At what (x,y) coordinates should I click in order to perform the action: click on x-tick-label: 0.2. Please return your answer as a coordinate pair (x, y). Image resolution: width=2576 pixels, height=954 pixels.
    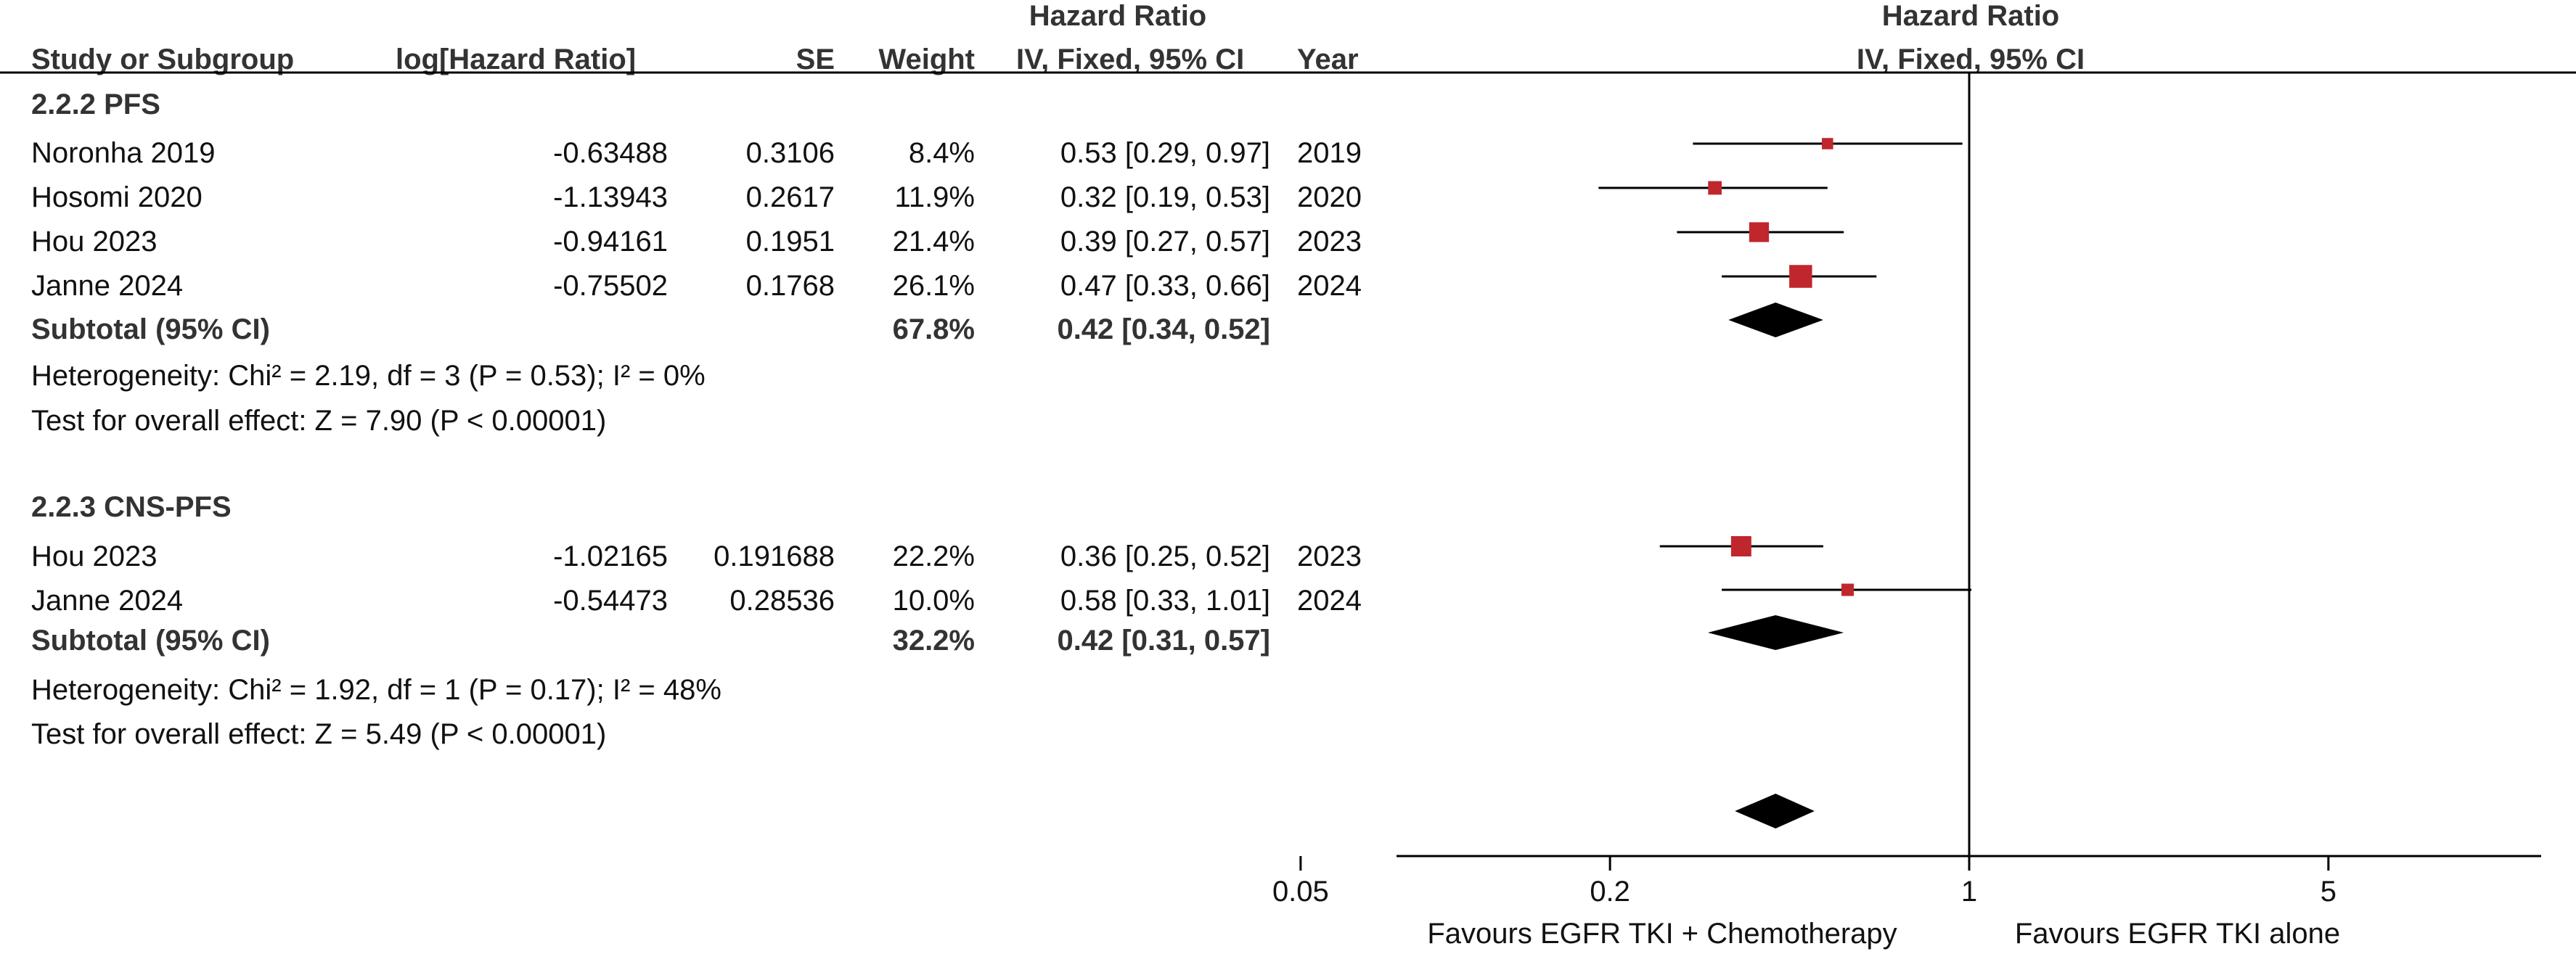
    Looking at the image, I should click on (1610, 892).